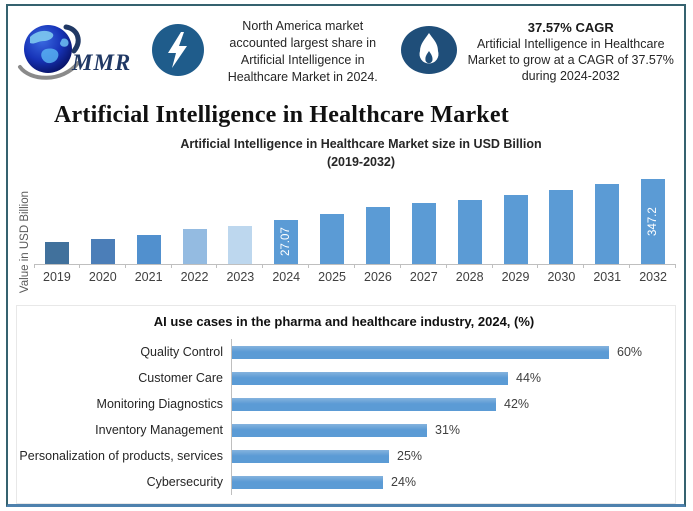 This screenshot has height=511, width=693. What do you see at coordinates (240, 277) in the screenshot?
I see `x-axis-label-2023: 2023` at bounding box center [240, 277].